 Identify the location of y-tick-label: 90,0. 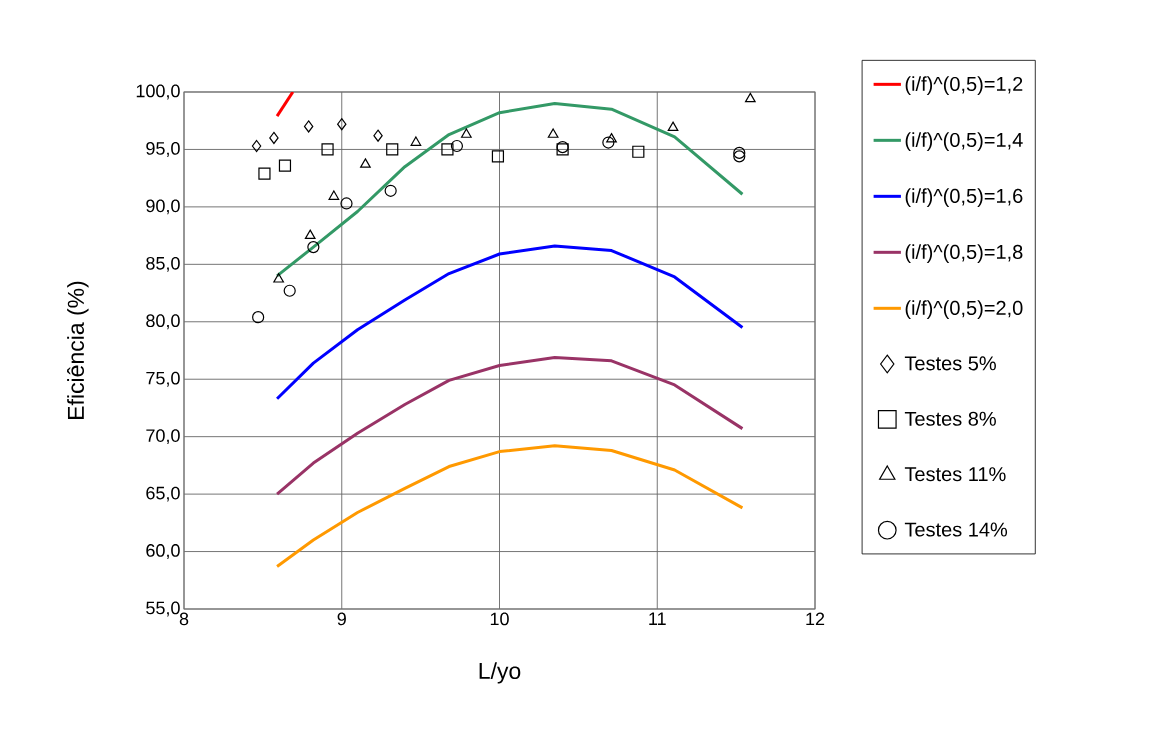
(163, 207).